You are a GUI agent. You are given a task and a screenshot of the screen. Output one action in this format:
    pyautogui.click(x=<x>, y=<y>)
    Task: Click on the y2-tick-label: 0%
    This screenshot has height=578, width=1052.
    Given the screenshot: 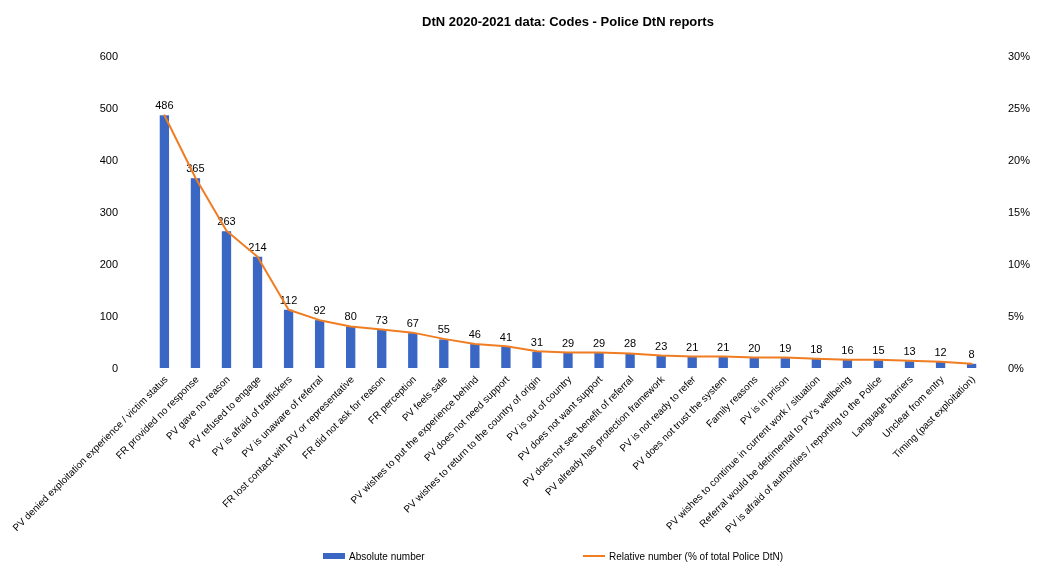 What is the action you would take?
    pyautogui.click(x=1016, y=367)
    